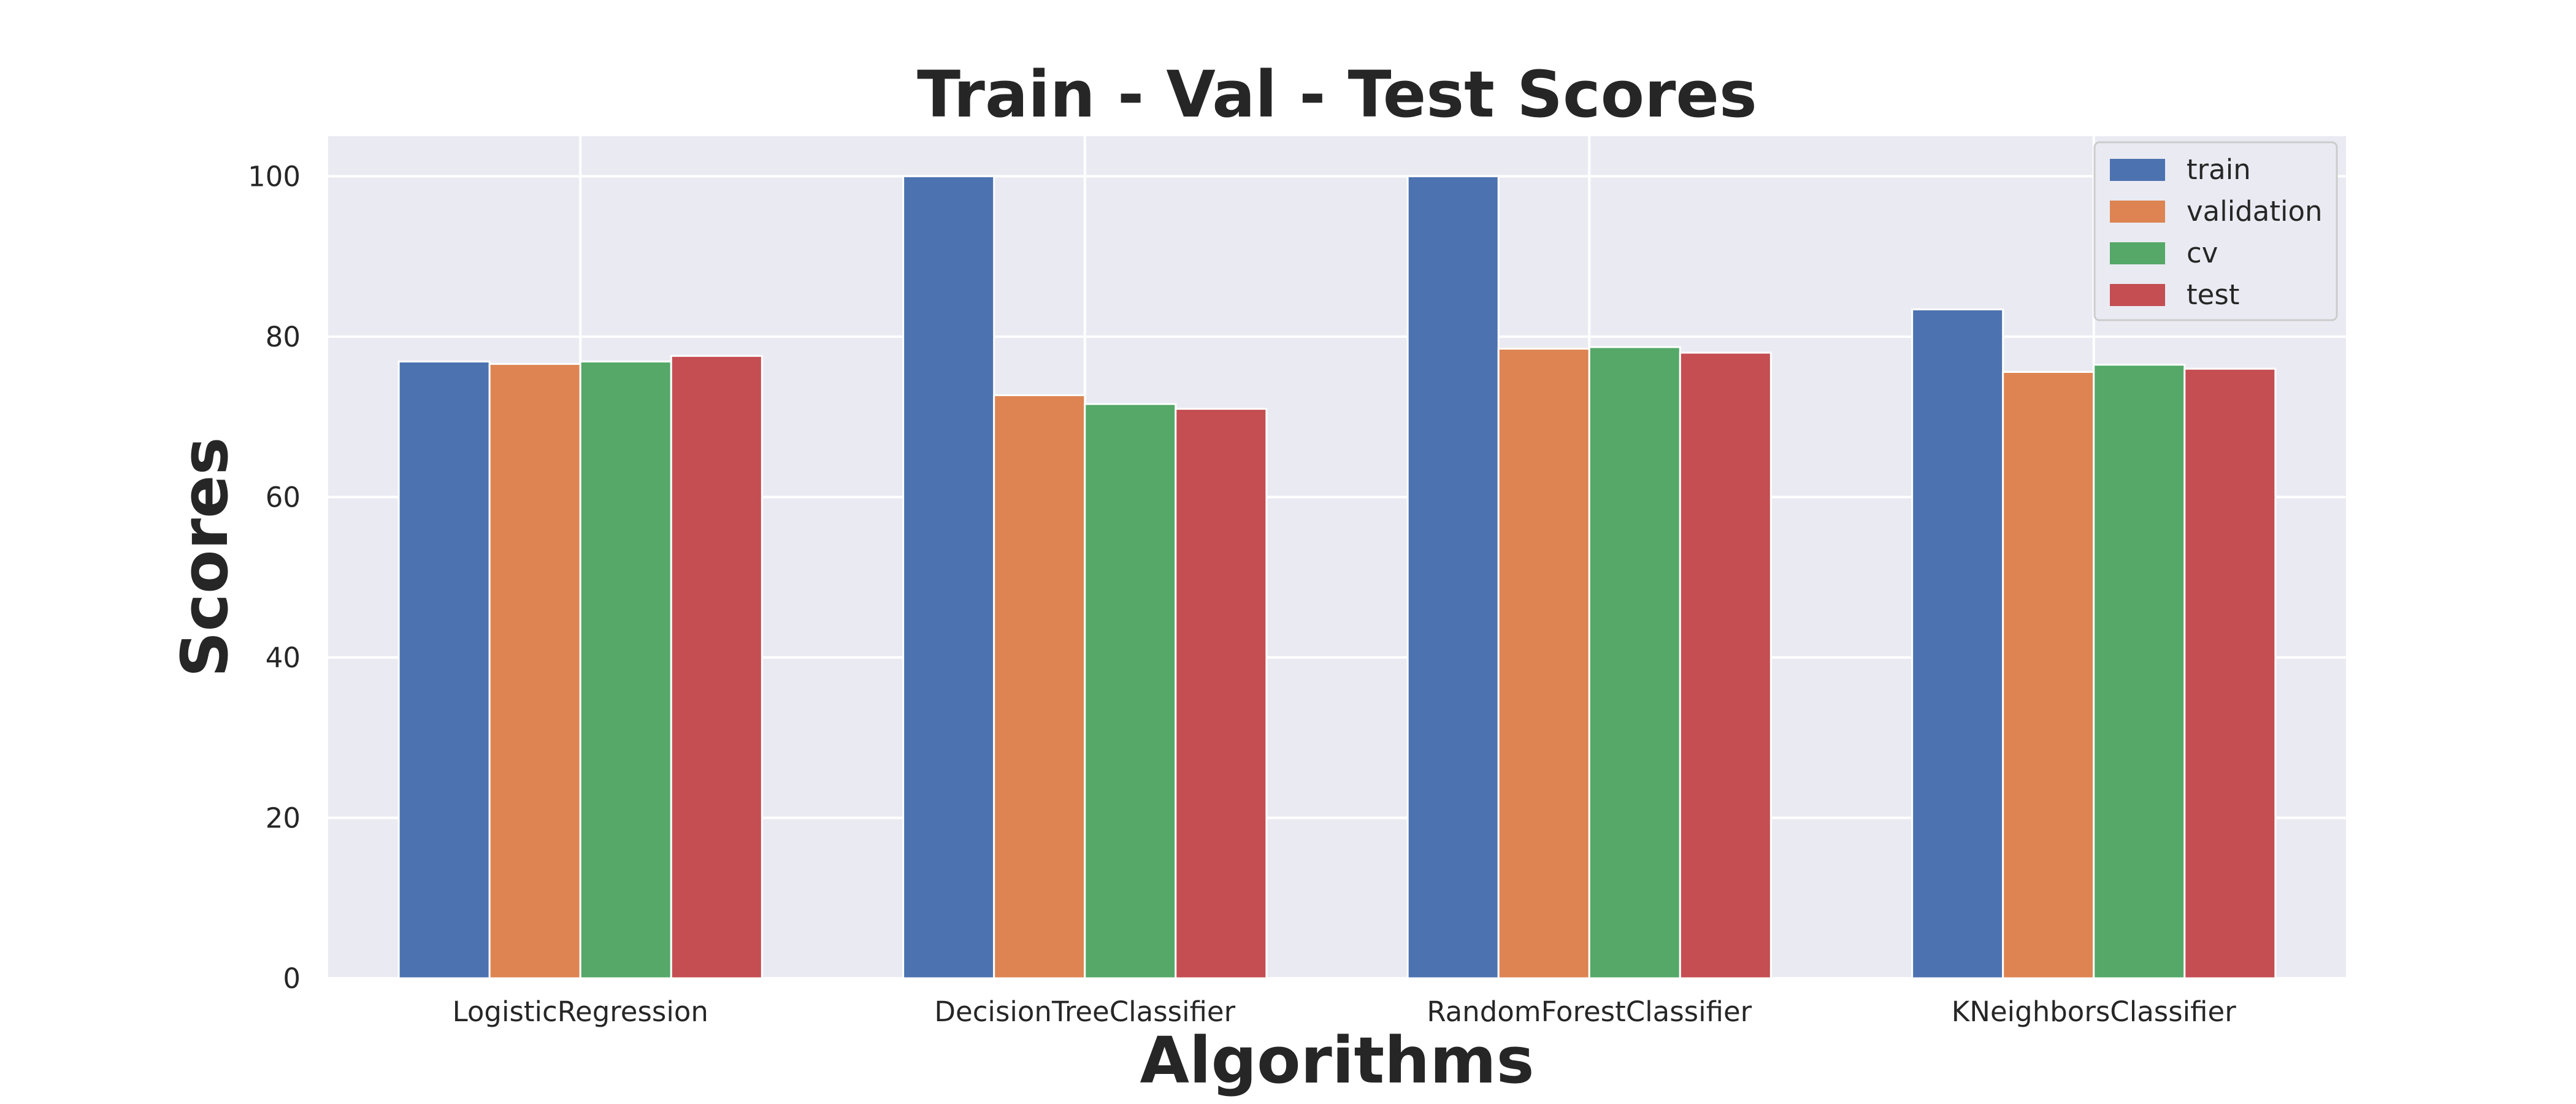 The height and width of the screenshot is (1104, 2576). What do you see at coordinates (204, 557) in the screenshot?
I see `y-axis-label: Scores` at bounding box center [204, 557].